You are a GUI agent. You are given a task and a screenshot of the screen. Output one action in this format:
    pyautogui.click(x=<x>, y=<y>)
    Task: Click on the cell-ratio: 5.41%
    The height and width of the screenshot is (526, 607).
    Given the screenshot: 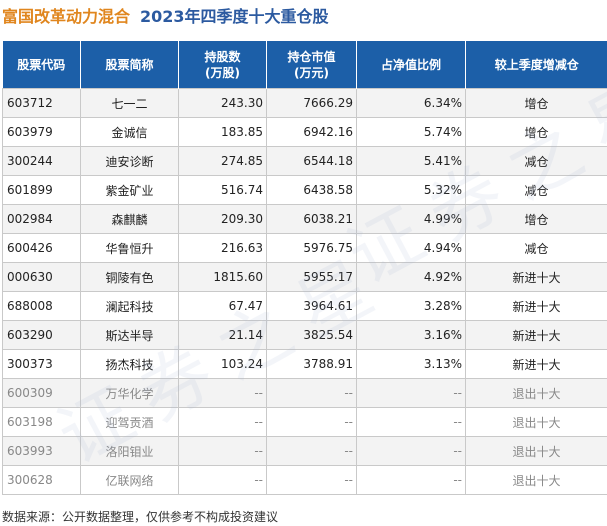 What is the action you would take?
    pyautogui.click(x=411, y=161)
    